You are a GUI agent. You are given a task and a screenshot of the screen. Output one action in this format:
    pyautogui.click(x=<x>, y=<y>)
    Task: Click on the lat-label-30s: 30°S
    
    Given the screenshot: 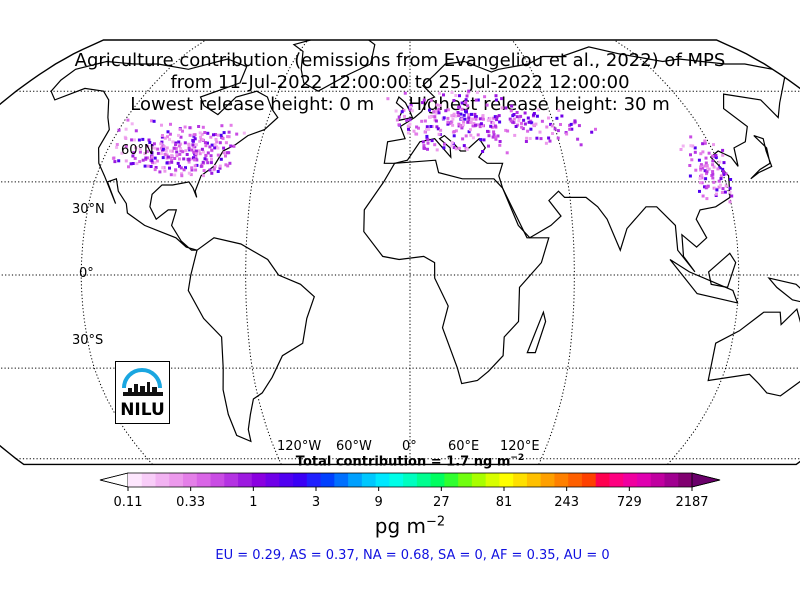 What is the action you would take?
    pyautogui.click(x=88, y=340)
    